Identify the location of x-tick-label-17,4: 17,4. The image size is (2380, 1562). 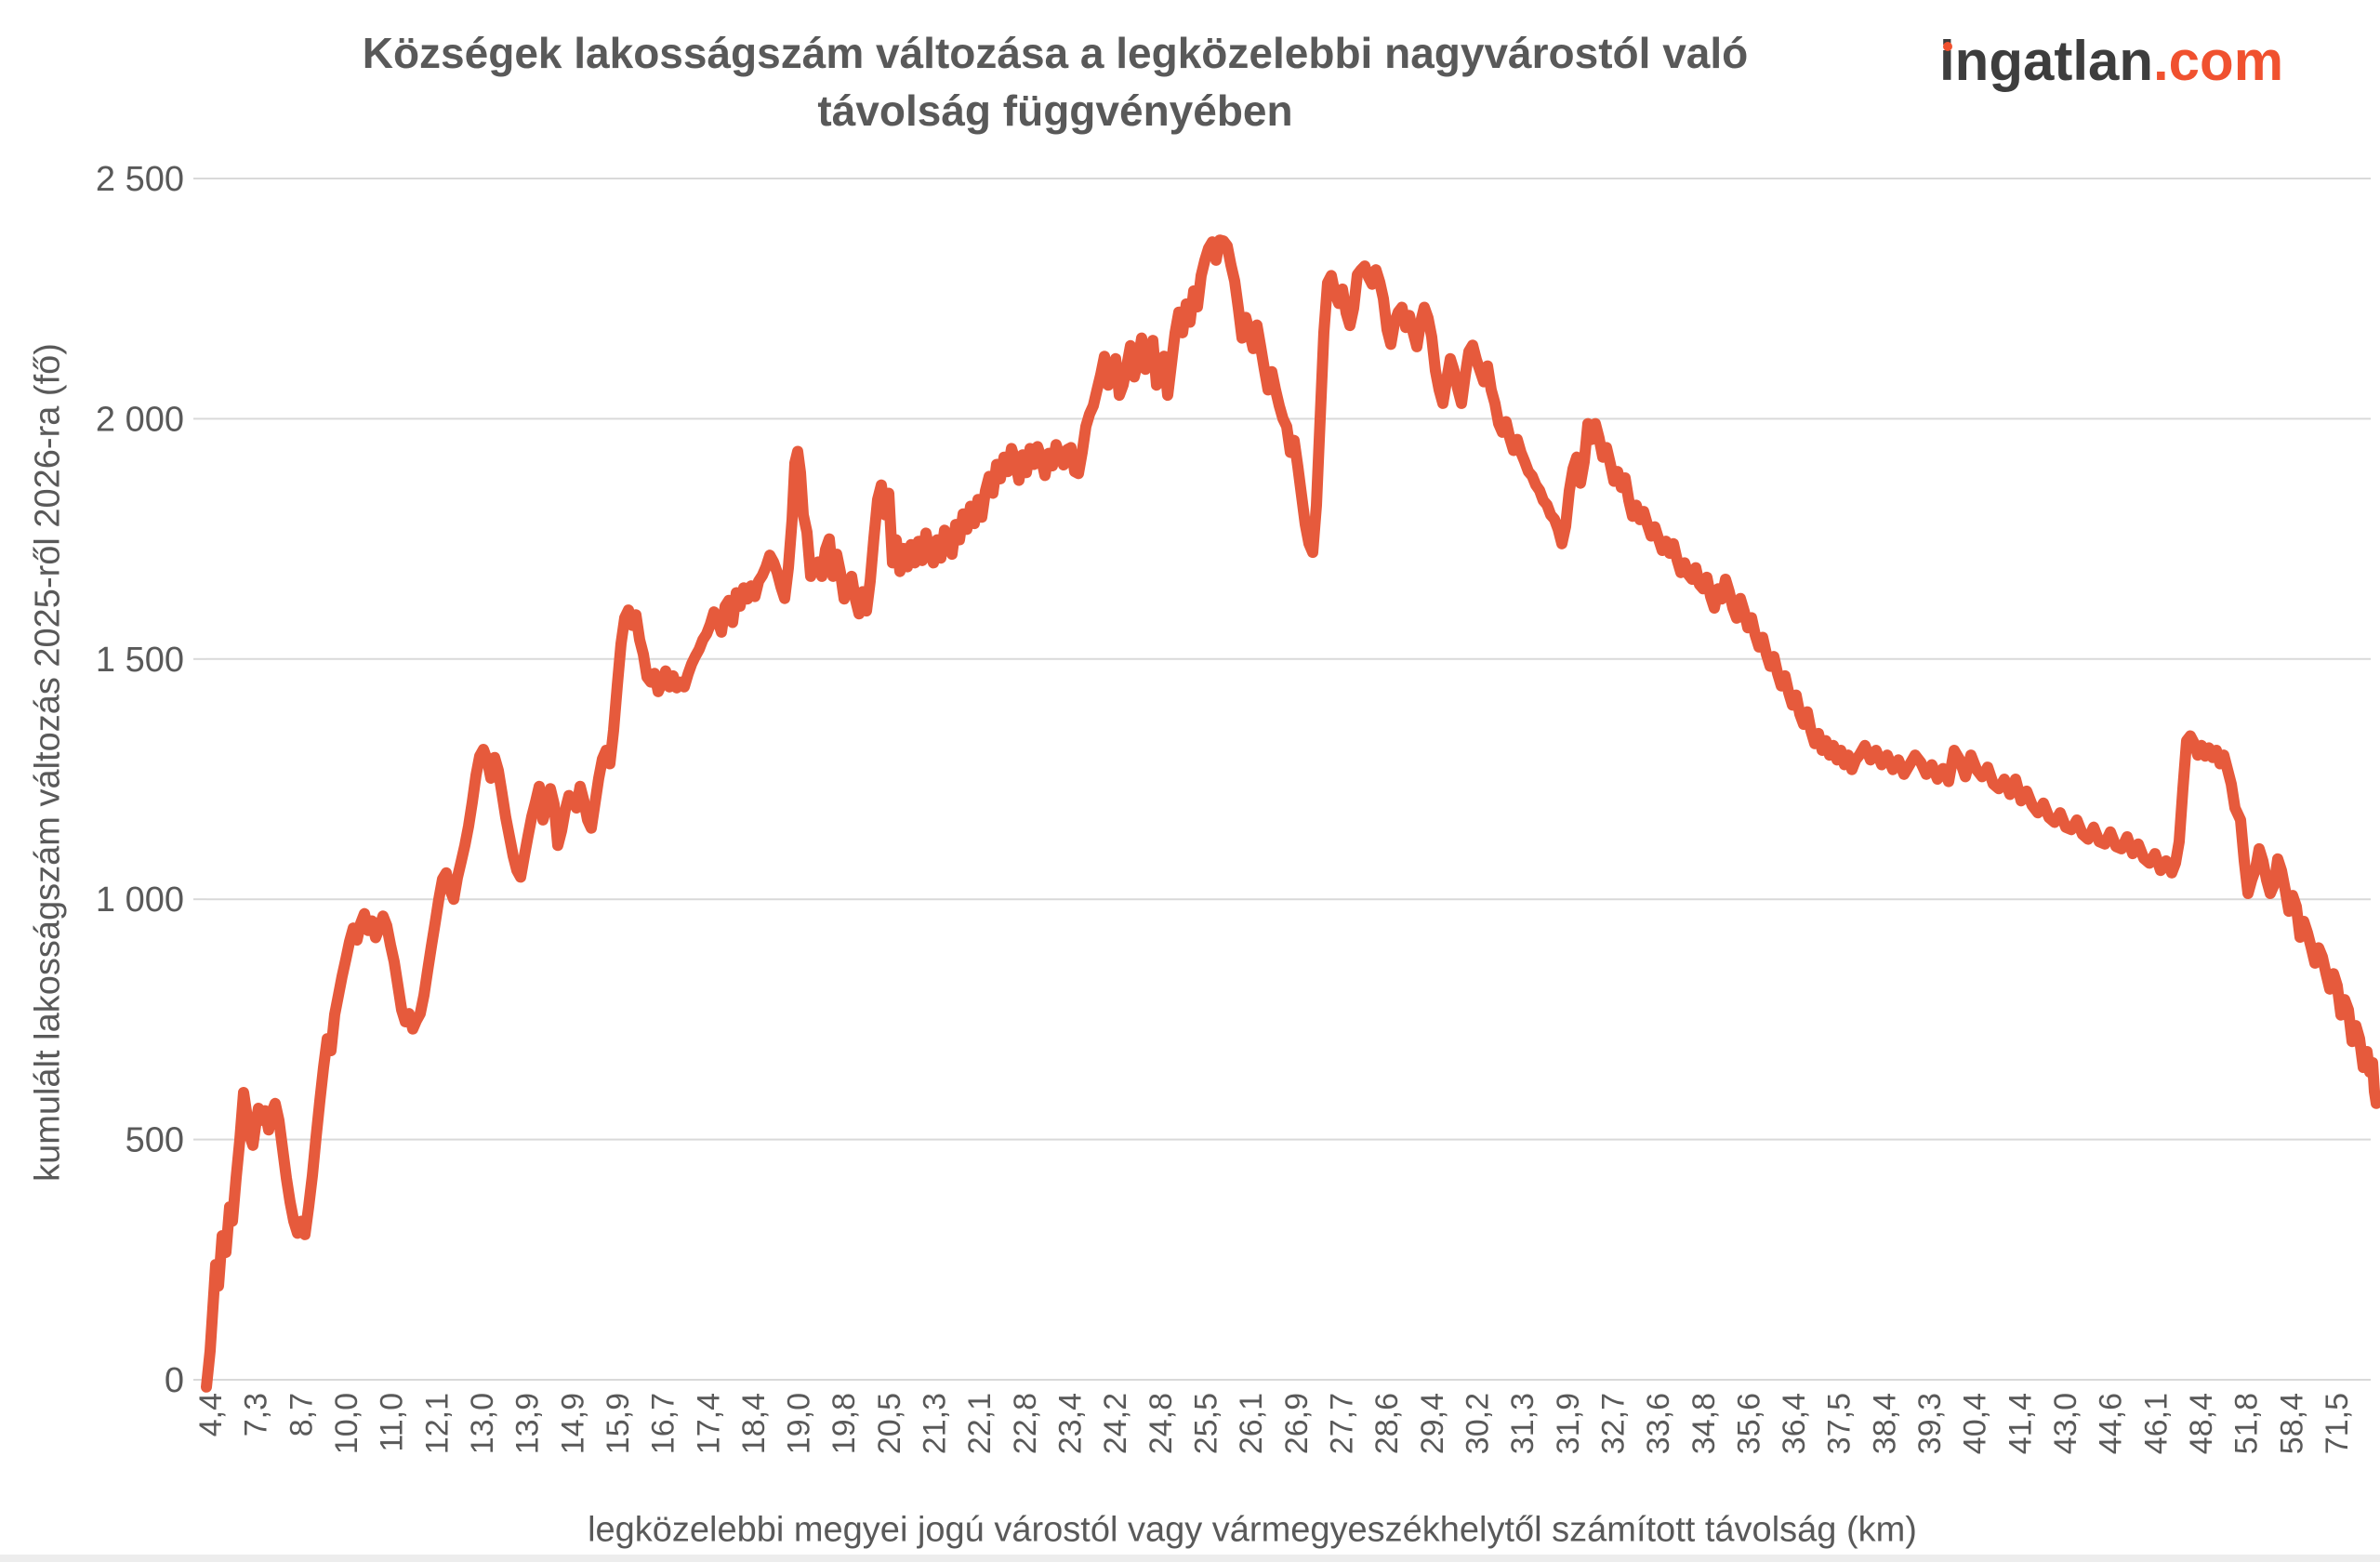
(708, 1424).